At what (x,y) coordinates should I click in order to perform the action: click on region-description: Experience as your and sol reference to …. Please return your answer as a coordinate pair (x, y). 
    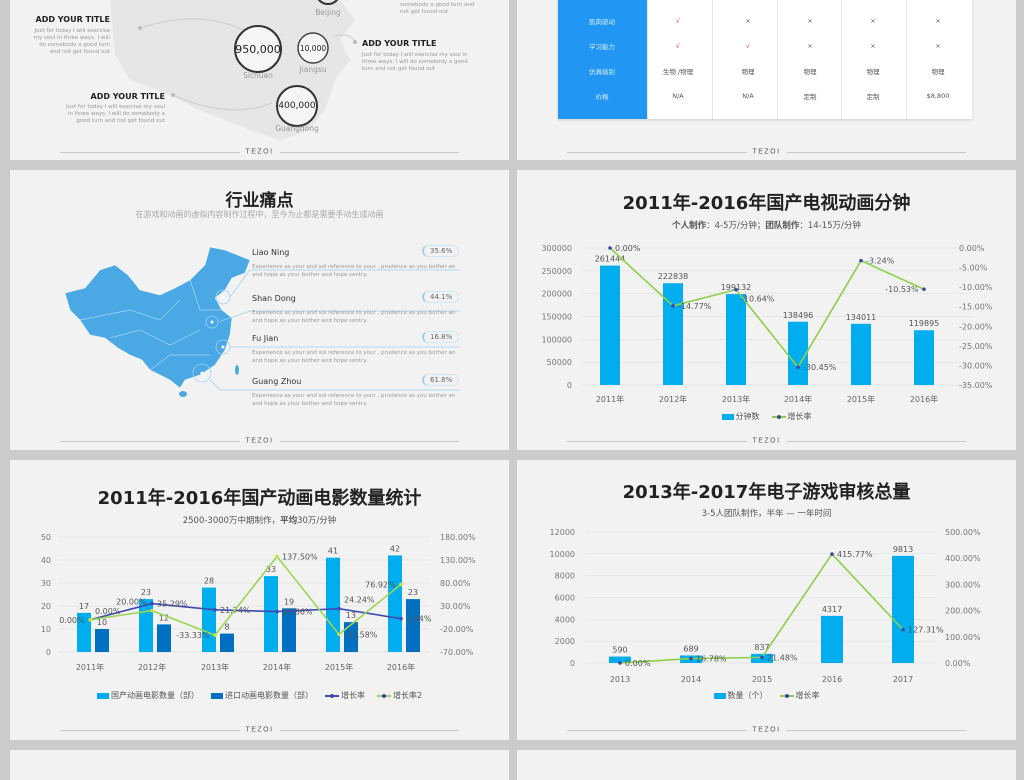
    Looking at the image, I should click on (354, 400).